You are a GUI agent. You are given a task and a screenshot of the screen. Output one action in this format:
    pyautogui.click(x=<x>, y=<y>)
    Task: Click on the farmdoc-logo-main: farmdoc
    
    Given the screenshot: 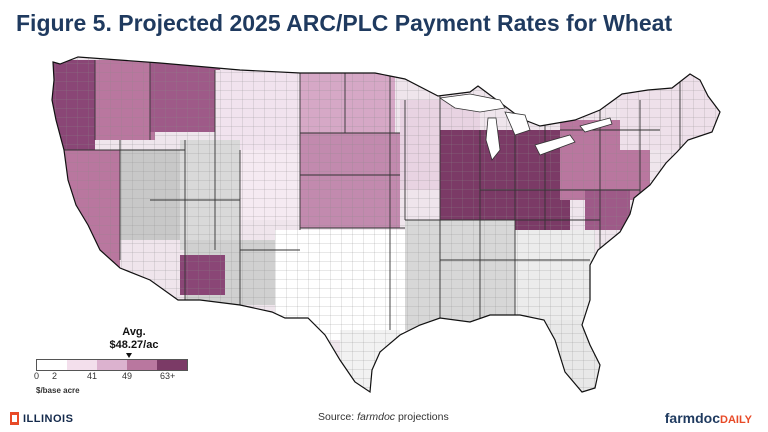 What is the action you would take?
    pyautogui.click(x=692, y=418)
    